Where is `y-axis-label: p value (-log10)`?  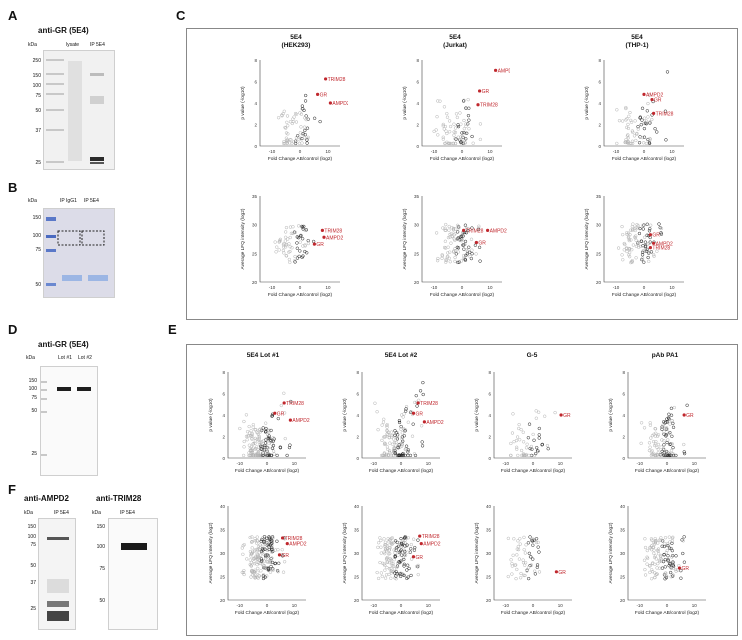 y-axis-label: p value (-log10) is located at coordinates (405, 103).